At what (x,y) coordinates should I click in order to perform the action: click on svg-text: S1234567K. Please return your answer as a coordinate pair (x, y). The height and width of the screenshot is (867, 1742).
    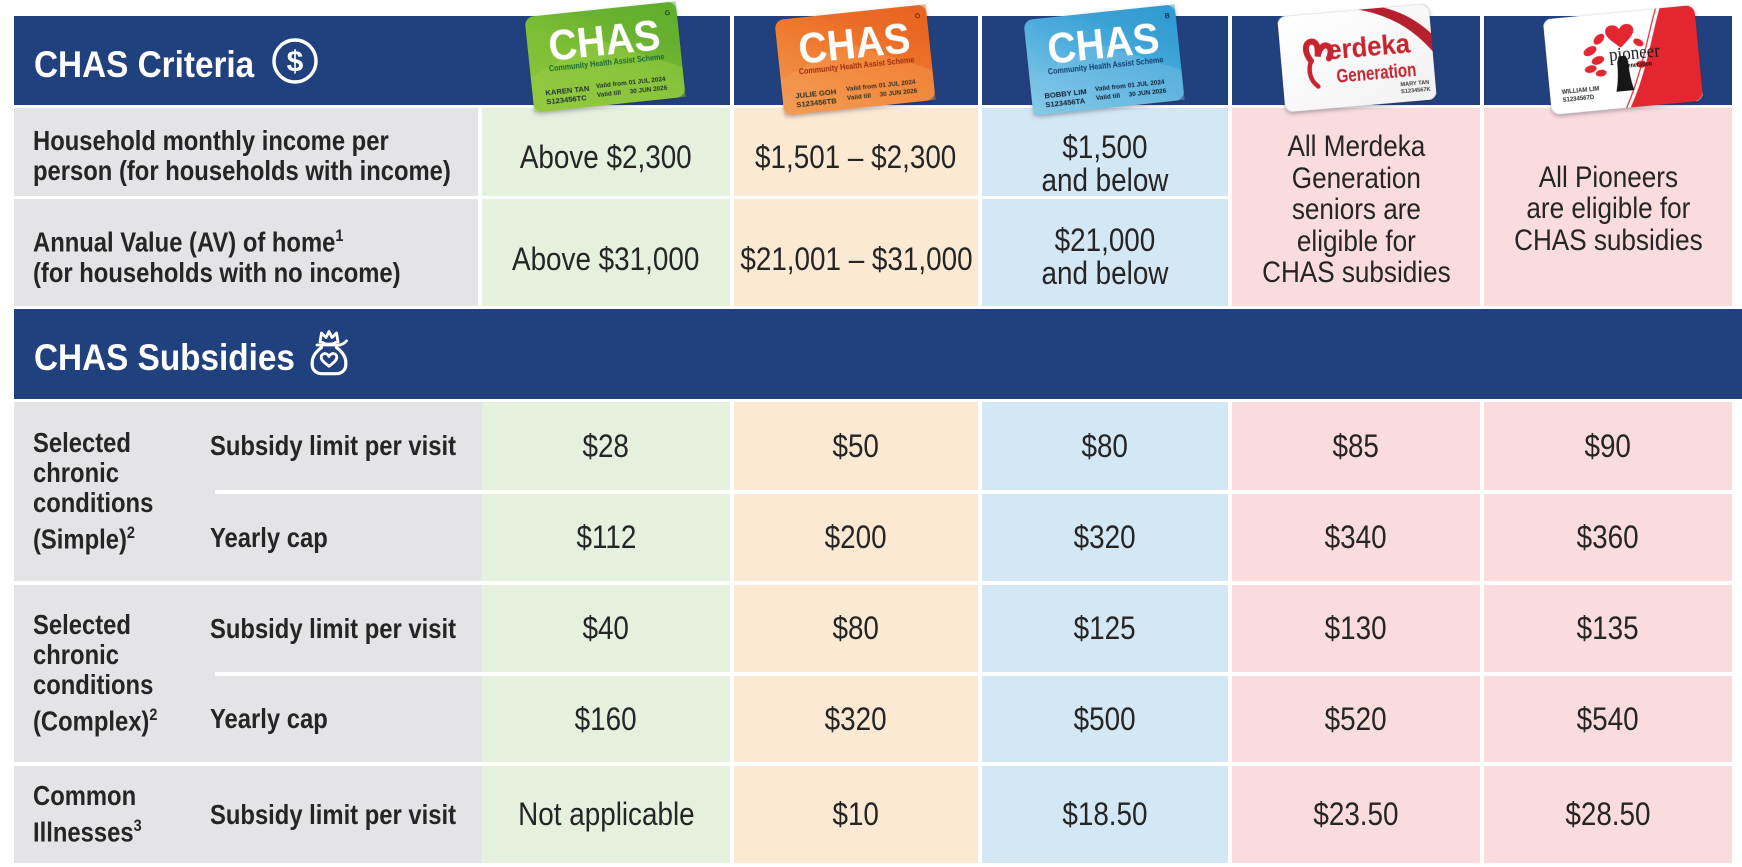
    Looking at the image, I should click on (1416, 91).